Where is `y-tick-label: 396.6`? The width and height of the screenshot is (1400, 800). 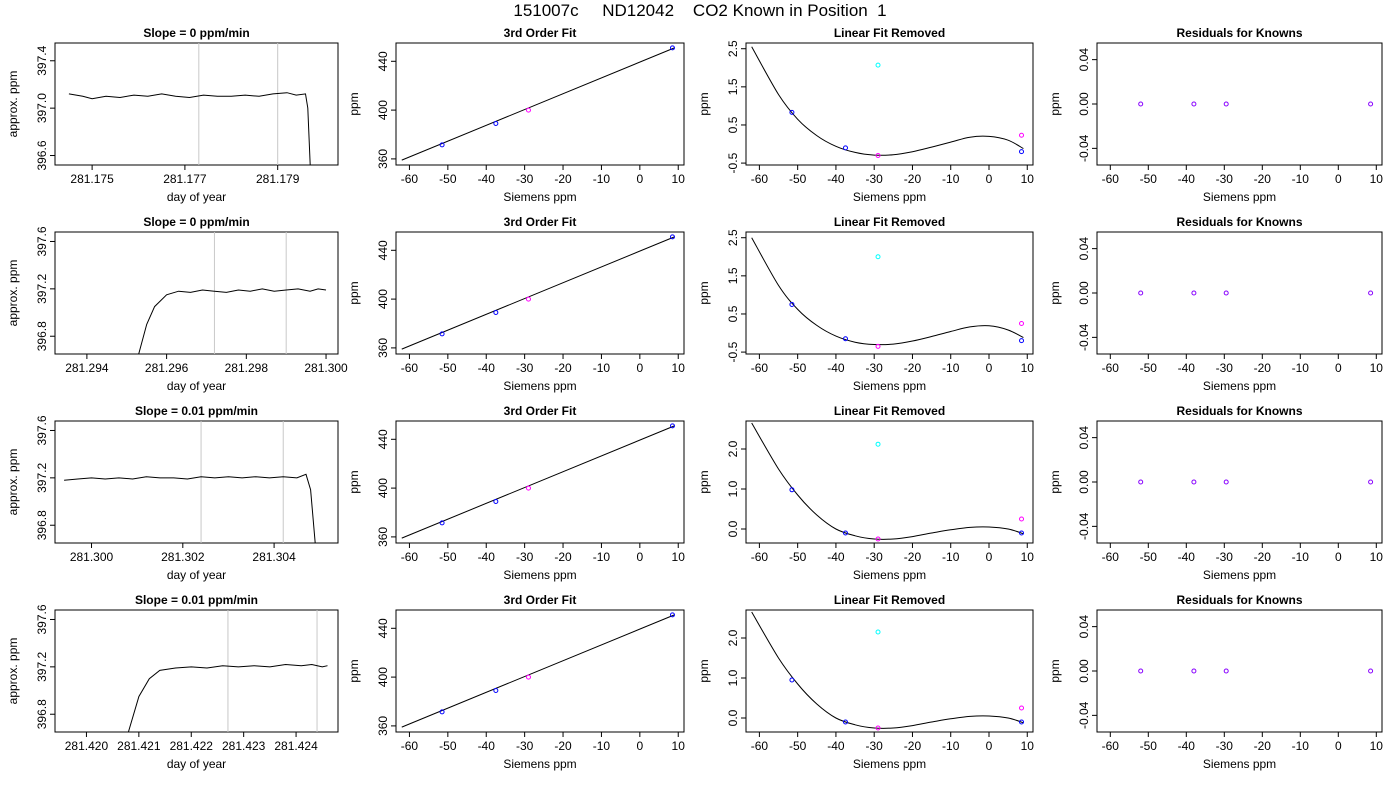 y-tick-label: 396.6 is located at coordinates (42, 155).